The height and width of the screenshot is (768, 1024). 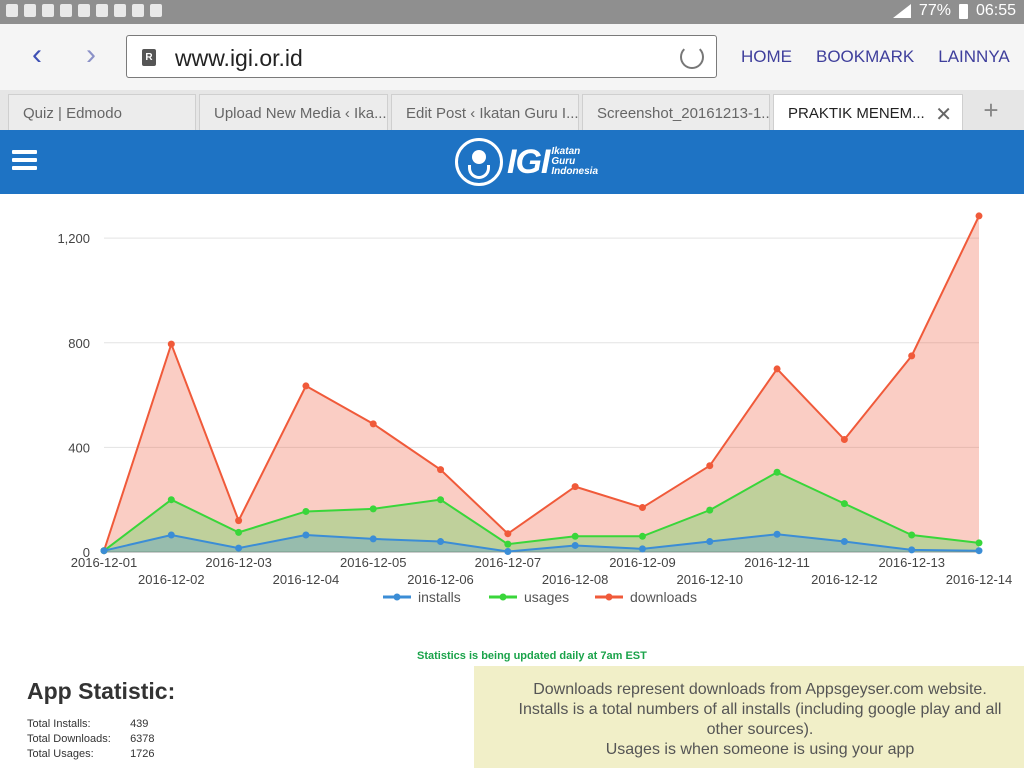 I want to click on new-tab-button: +, so click(x=991, y=110).